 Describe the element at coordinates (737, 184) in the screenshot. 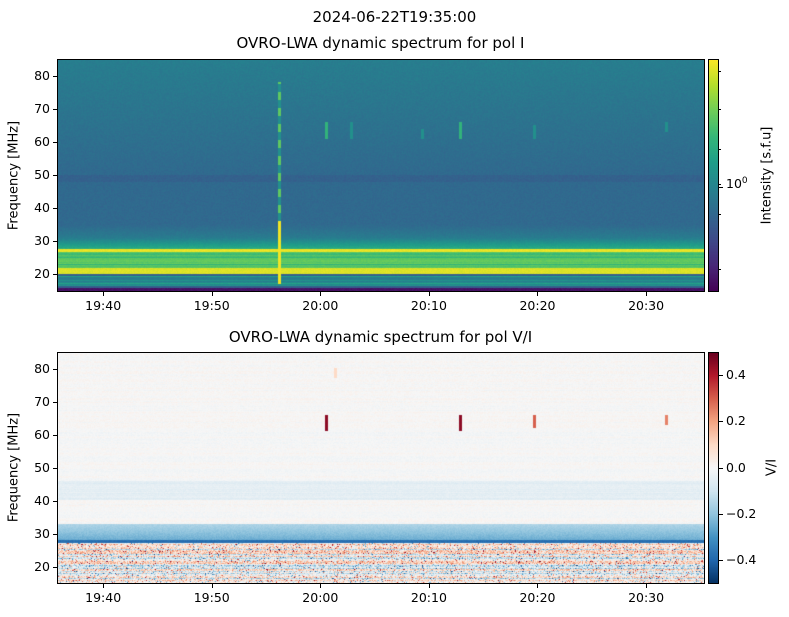

I see `colorbar-tick-label-pol-i: 100` at that location.